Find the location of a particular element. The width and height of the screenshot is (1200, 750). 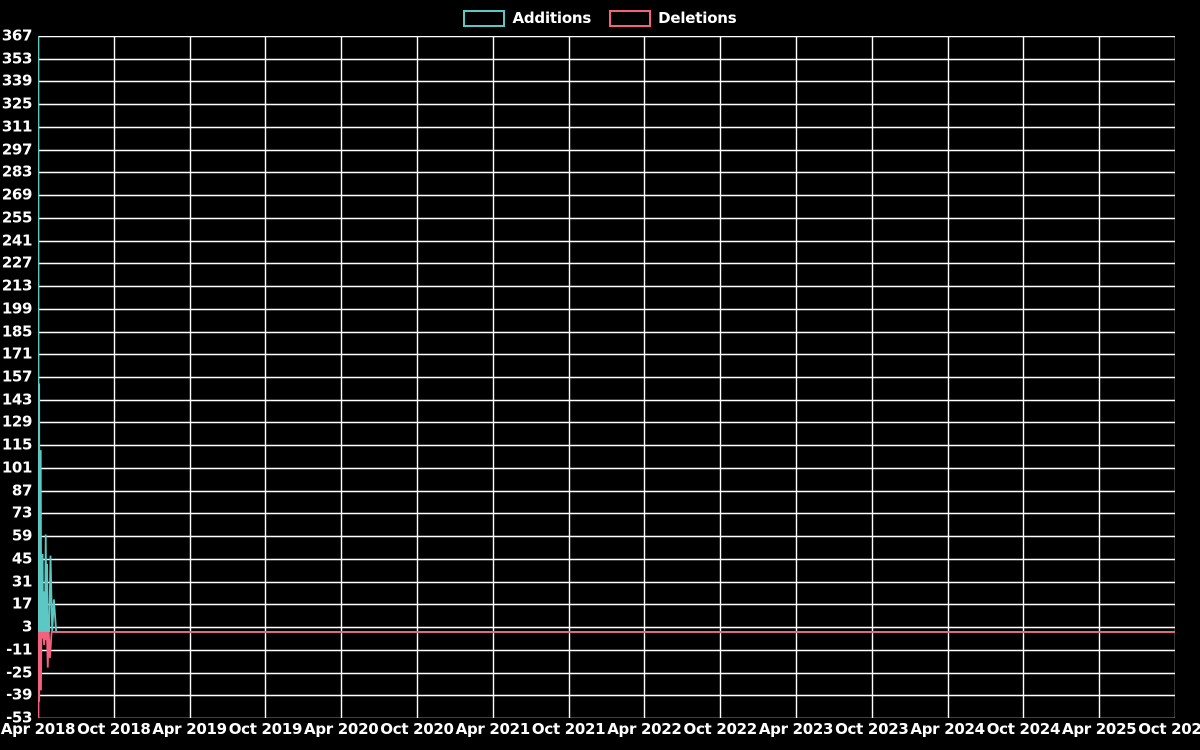

legend-entry-additions: Additions is located at coordinates (527, 17).